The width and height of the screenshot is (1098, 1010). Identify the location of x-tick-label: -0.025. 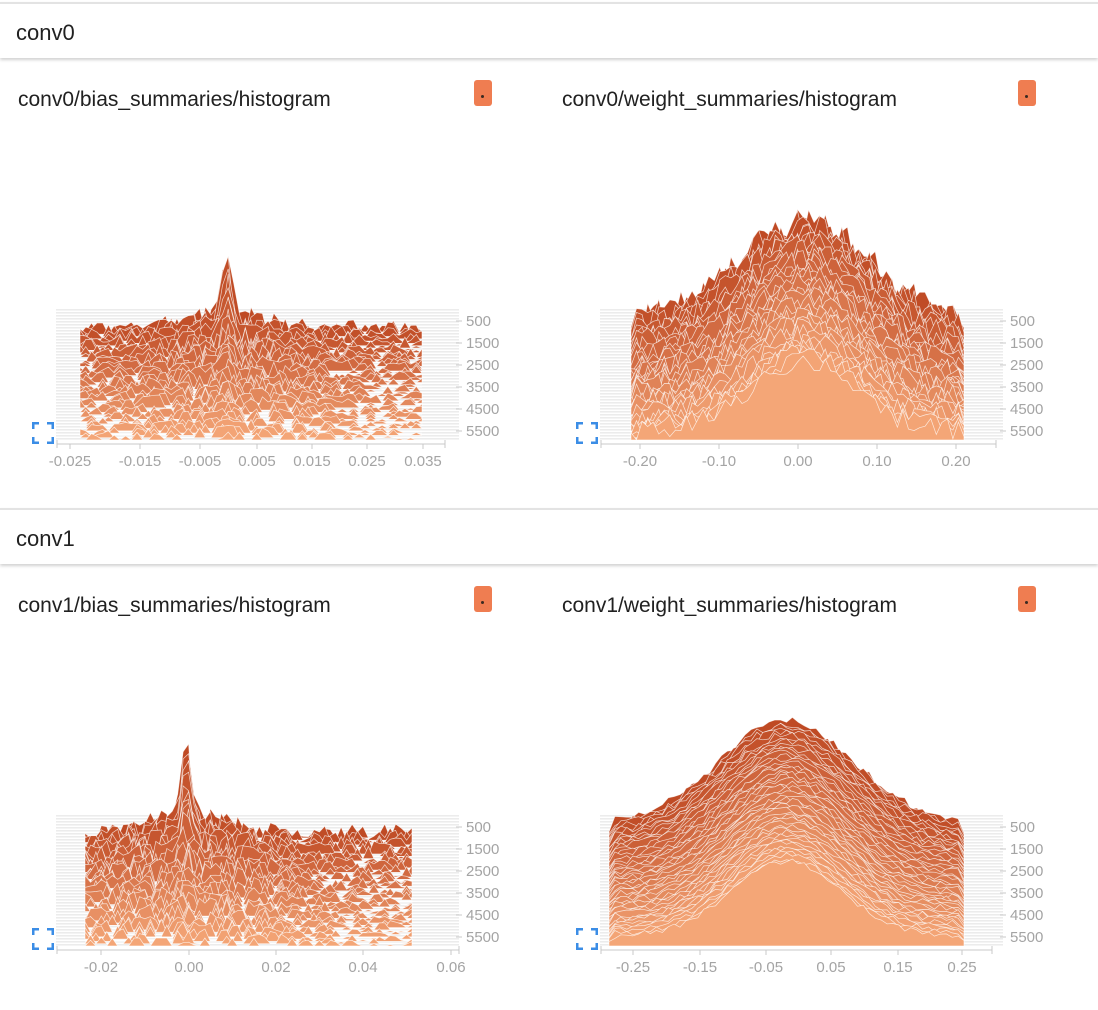
(70, 461).